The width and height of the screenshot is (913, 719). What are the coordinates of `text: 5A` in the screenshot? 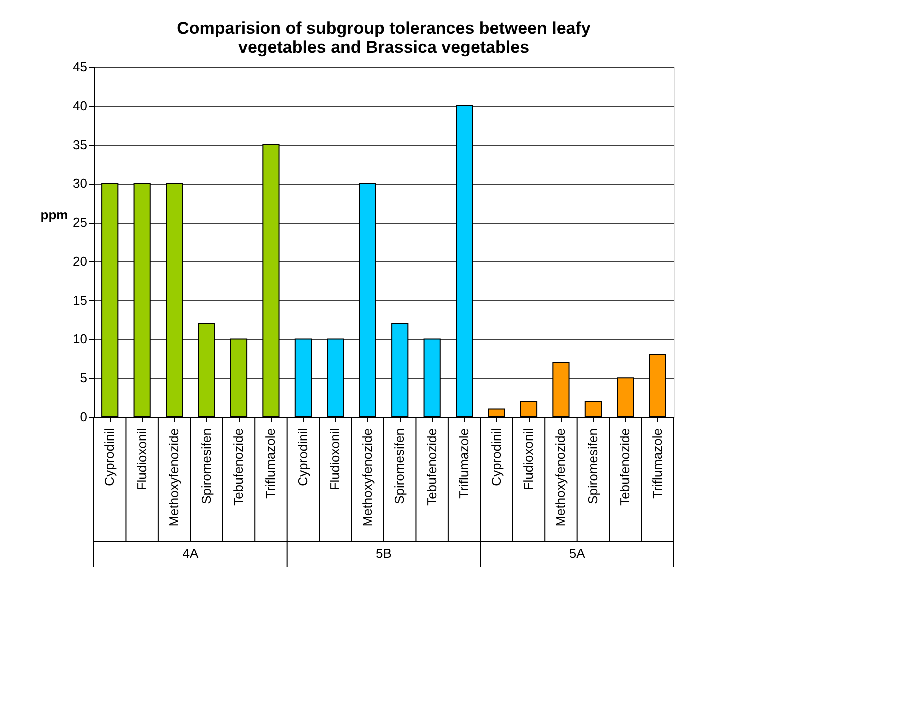 It's located at (577, 553).